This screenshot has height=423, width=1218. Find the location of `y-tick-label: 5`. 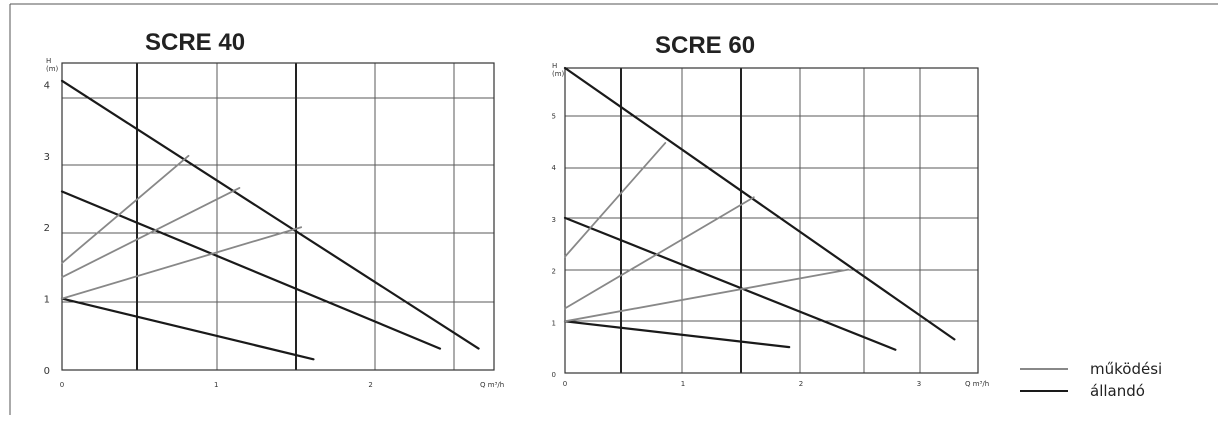

y-tick-label: 5 is located at coordinates (554, 117).